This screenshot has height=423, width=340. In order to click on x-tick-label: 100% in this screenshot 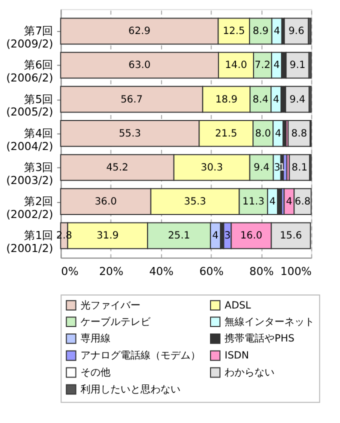, I will do `click(296, 271)`.